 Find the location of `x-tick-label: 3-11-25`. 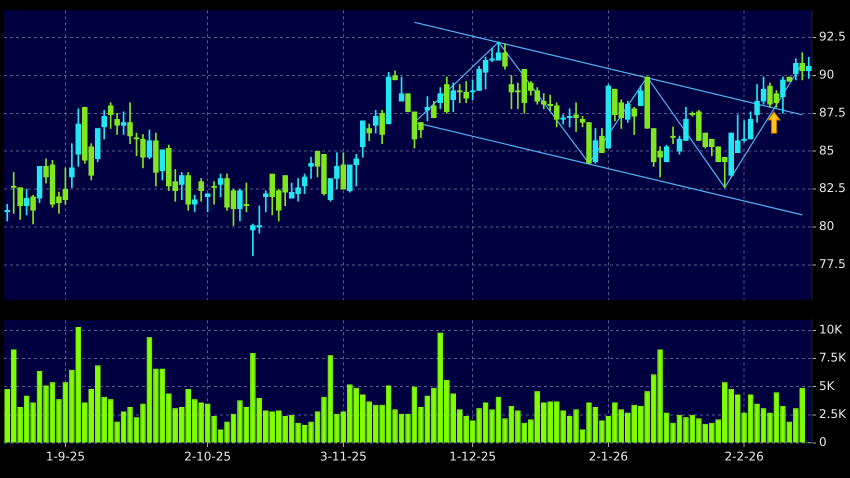

x-tick-label: 3-11-25 is located at coordinates (343, 456).